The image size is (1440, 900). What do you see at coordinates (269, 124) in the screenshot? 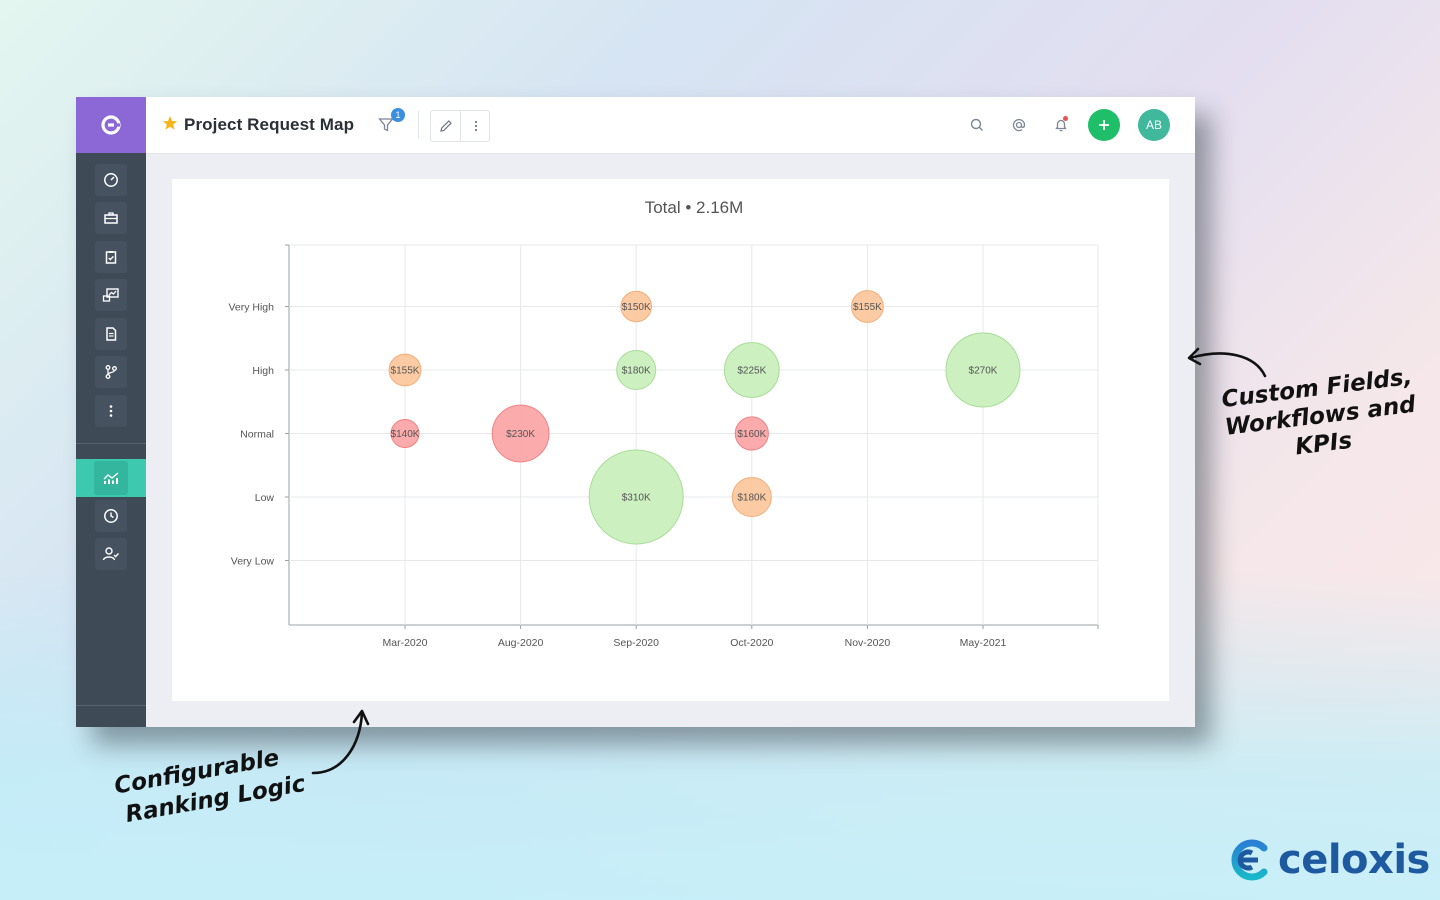
I see `page-title: Project Request Map` at bounding box center [269, 124].